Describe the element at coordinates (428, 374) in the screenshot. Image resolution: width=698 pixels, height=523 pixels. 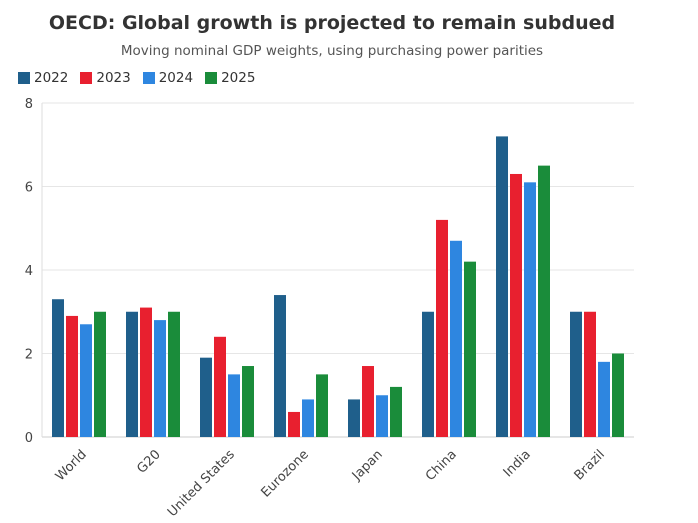
I see `bar-china-2022` at that location.